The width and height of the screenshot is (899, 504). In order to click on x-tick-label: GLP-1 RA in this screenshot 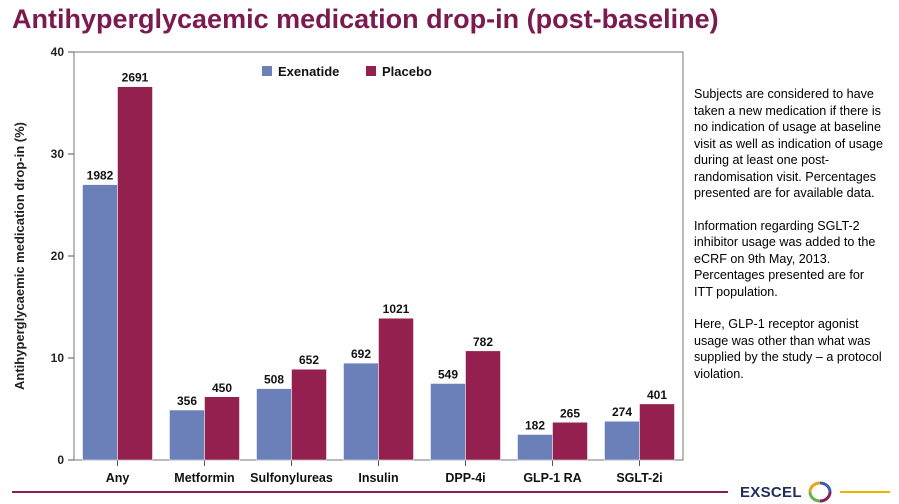, I will do `click(552, 478)`.